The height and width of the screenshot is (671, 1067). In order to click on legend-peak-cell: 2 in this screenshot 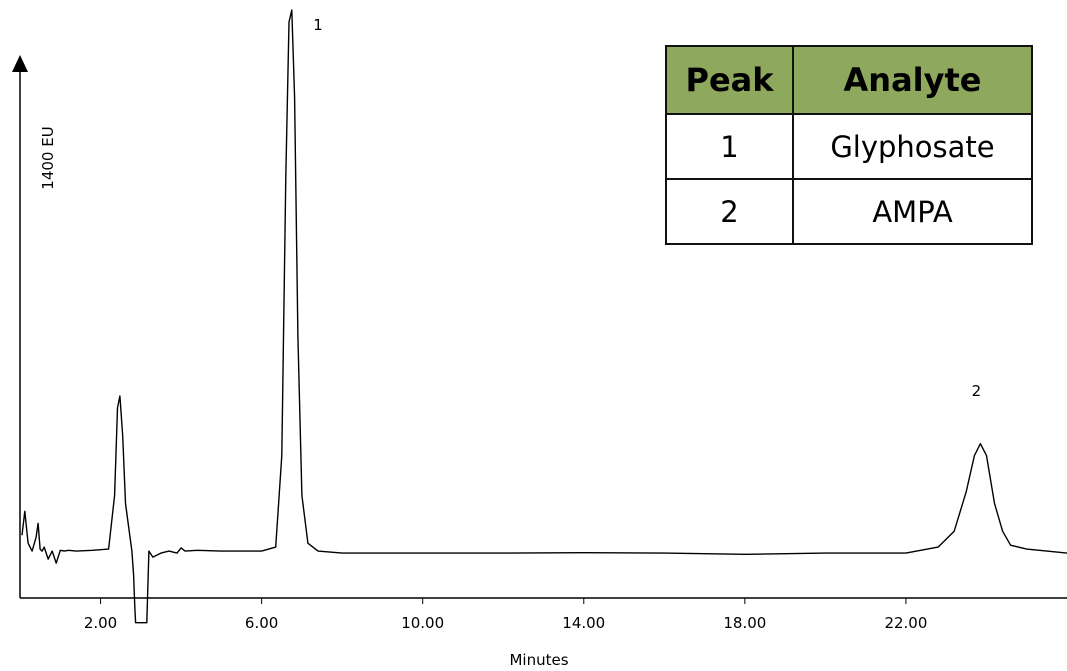, I will do `click(729, 211)`.